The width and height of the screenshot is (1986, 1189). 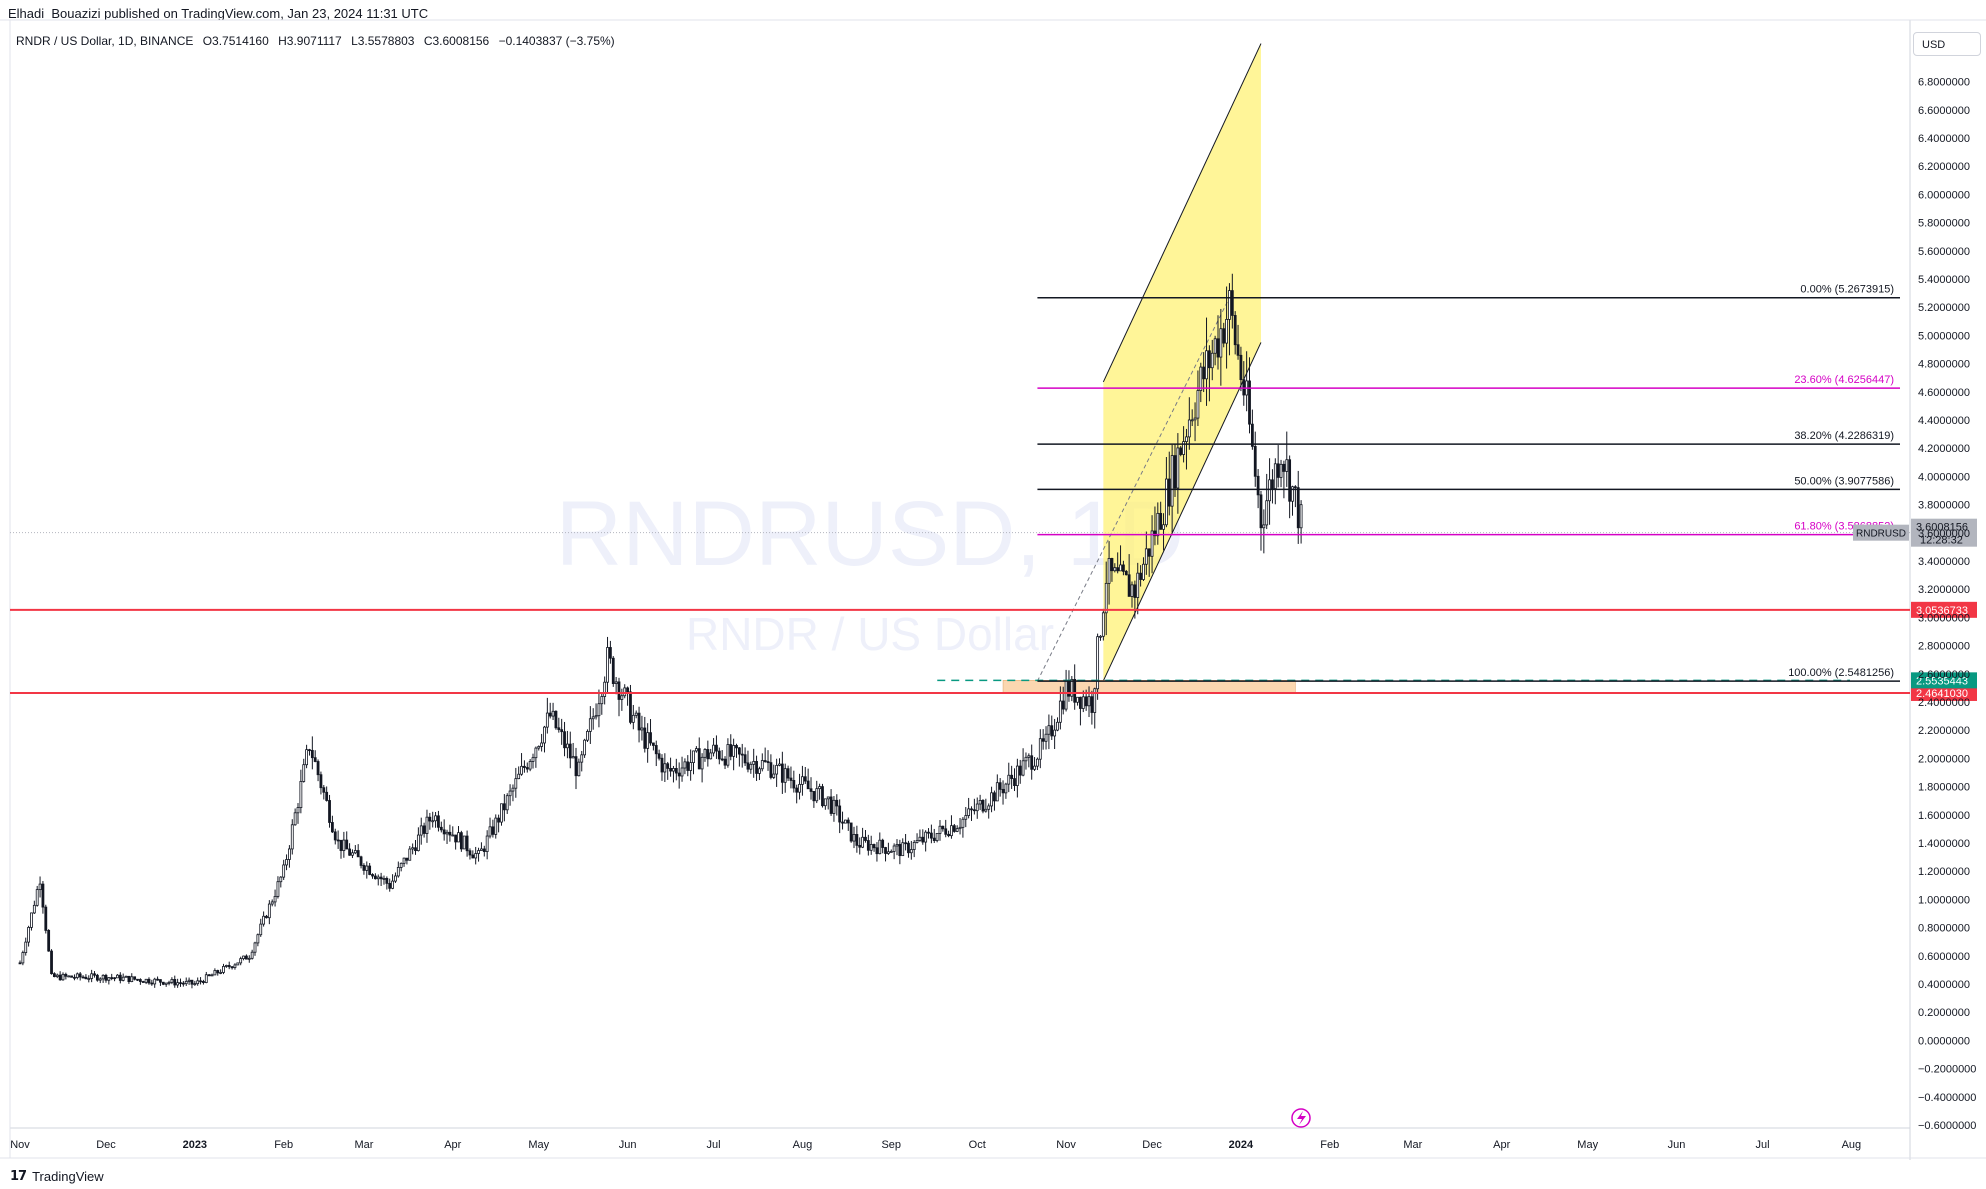 What do you see at coordinates (1944, 675) in the screenshot?
I see `y-tick-label: 2.6000000` at bounding box center [1944, 675].